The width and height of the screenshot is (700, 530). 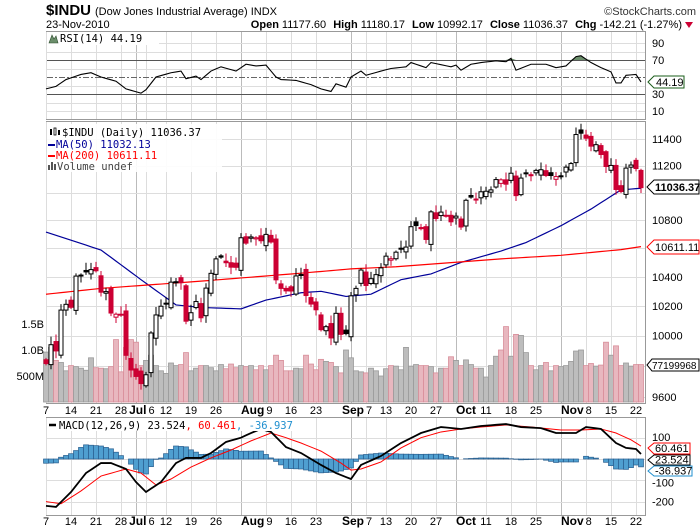 What do you see at coordinates (673, 187) in the screenshot?
I see `last-price-marker: 11036.37` at bounding box center [673, 187].